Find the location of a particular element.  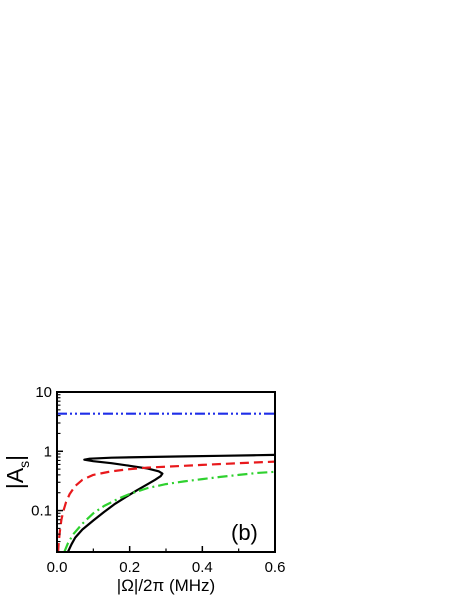

y-tick-label: 0.1 is located at coordinates (41, 511).